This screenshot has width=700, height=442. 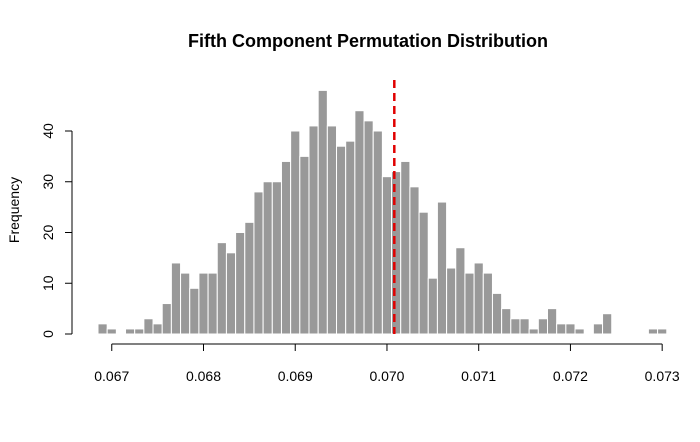 What do you see at coordinates (387, 363) in the screenshot?
I see `x-axis: 0.067 0.068 0.069 0.070 0.071 0.072 0.073` at bounding box center [387, 363].